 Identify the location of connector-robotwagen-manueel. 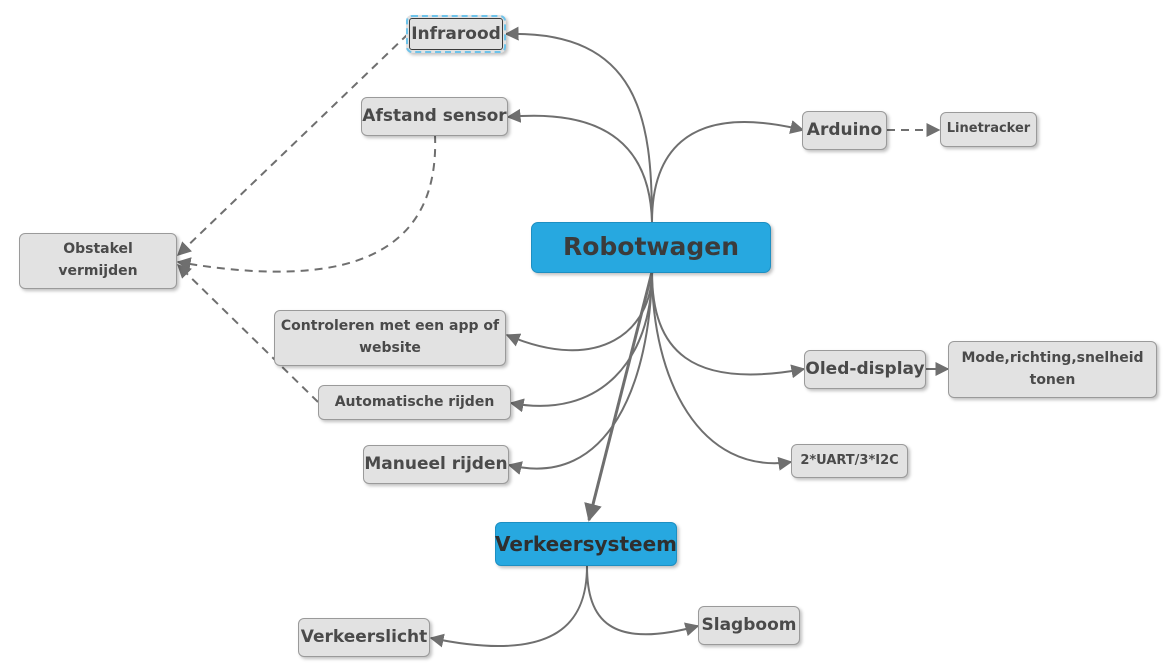
(580, 373).